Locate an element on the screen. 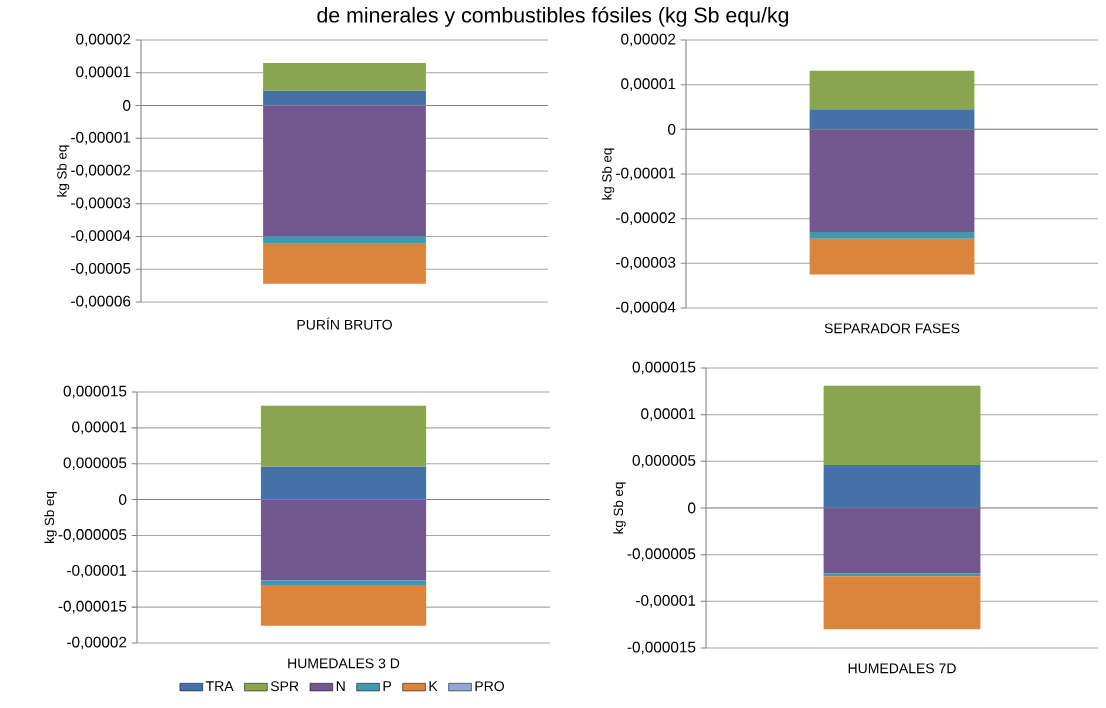  y-tick-label: -0,00006 is located at coordinates (101, 302).